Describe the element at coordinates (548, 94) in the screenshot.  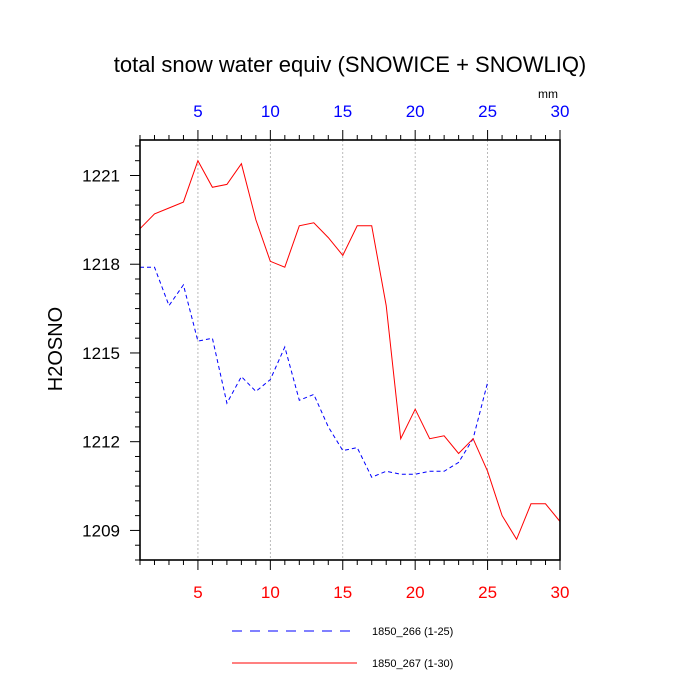
I see `units-label: mm` at that location.